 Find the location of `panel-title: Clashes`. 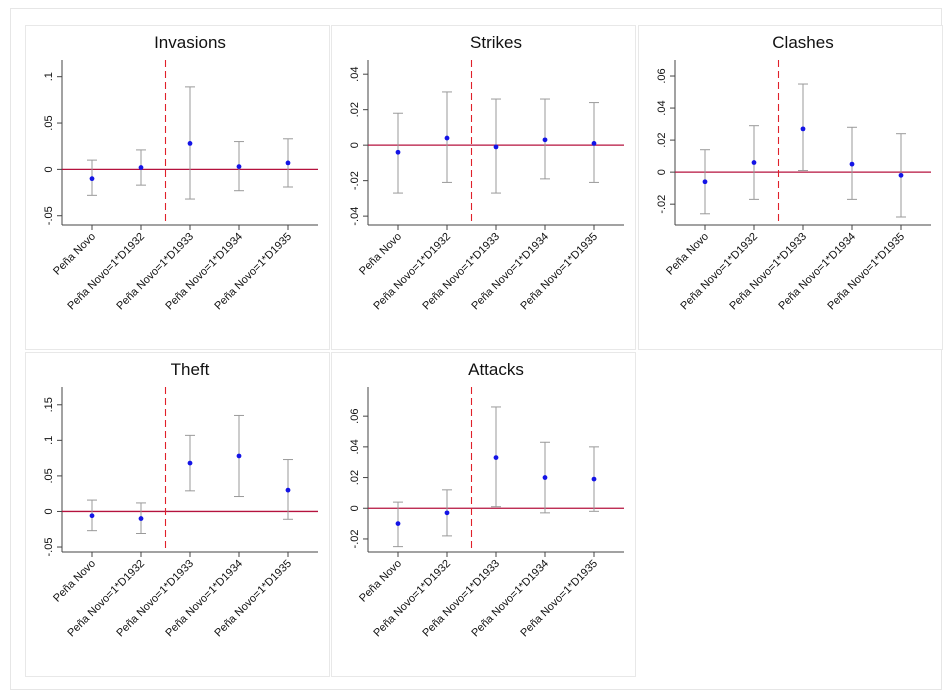

panel-title: Clashes is located at coordinates (802, 42).